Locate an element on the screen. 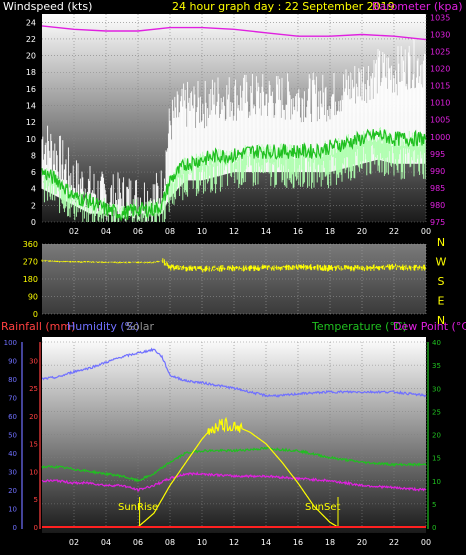  barometer-tick-label: 1025 is located at coordinates (440, 52).